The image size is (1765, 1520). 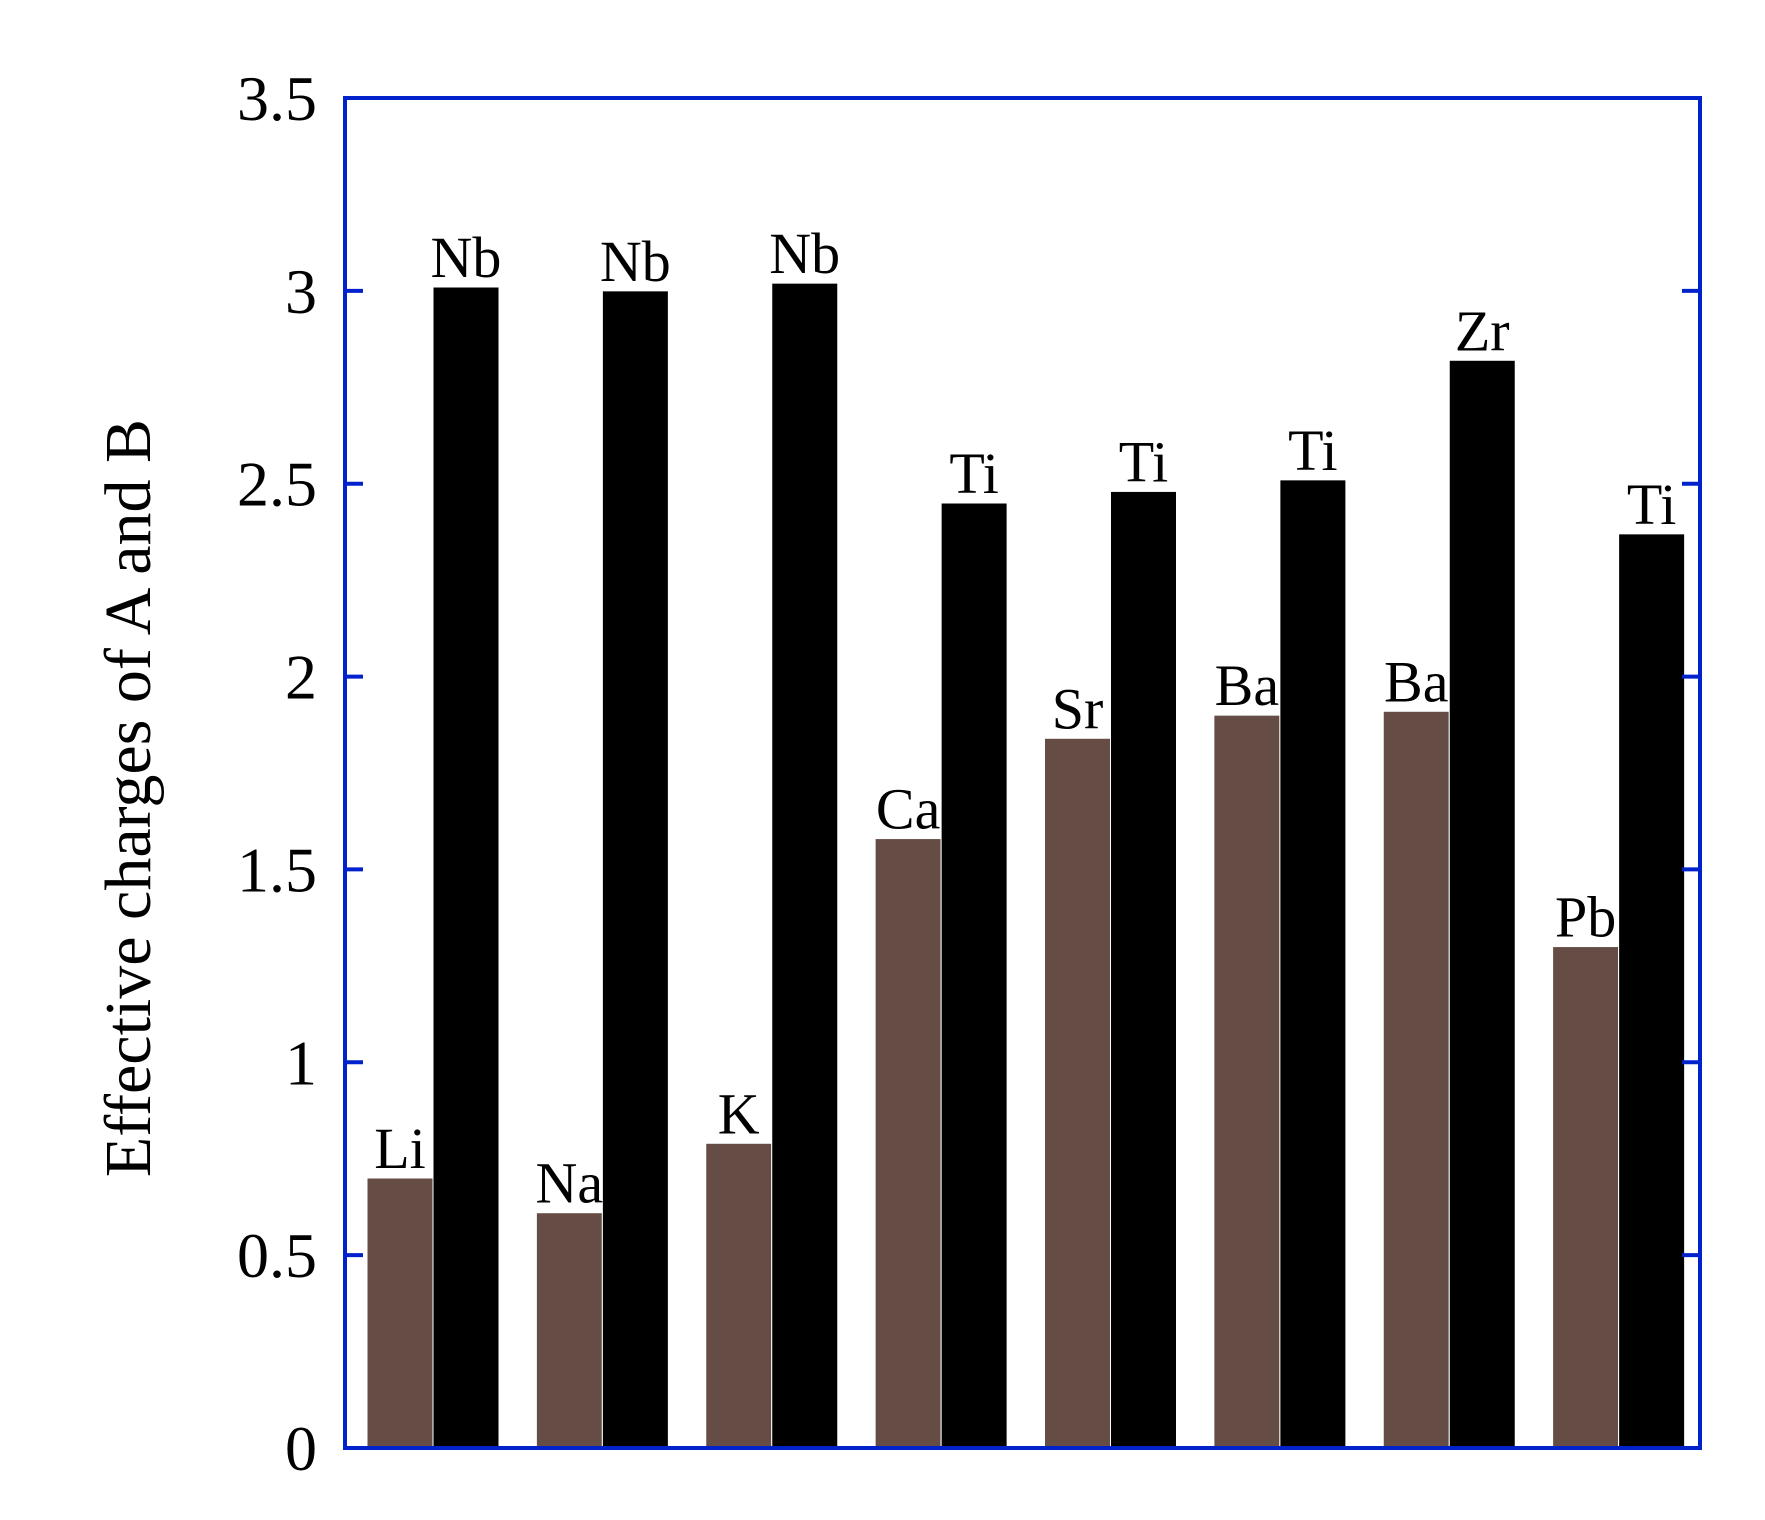 I want to click on y-tick-label: 0, so click(x=301, y=1448).